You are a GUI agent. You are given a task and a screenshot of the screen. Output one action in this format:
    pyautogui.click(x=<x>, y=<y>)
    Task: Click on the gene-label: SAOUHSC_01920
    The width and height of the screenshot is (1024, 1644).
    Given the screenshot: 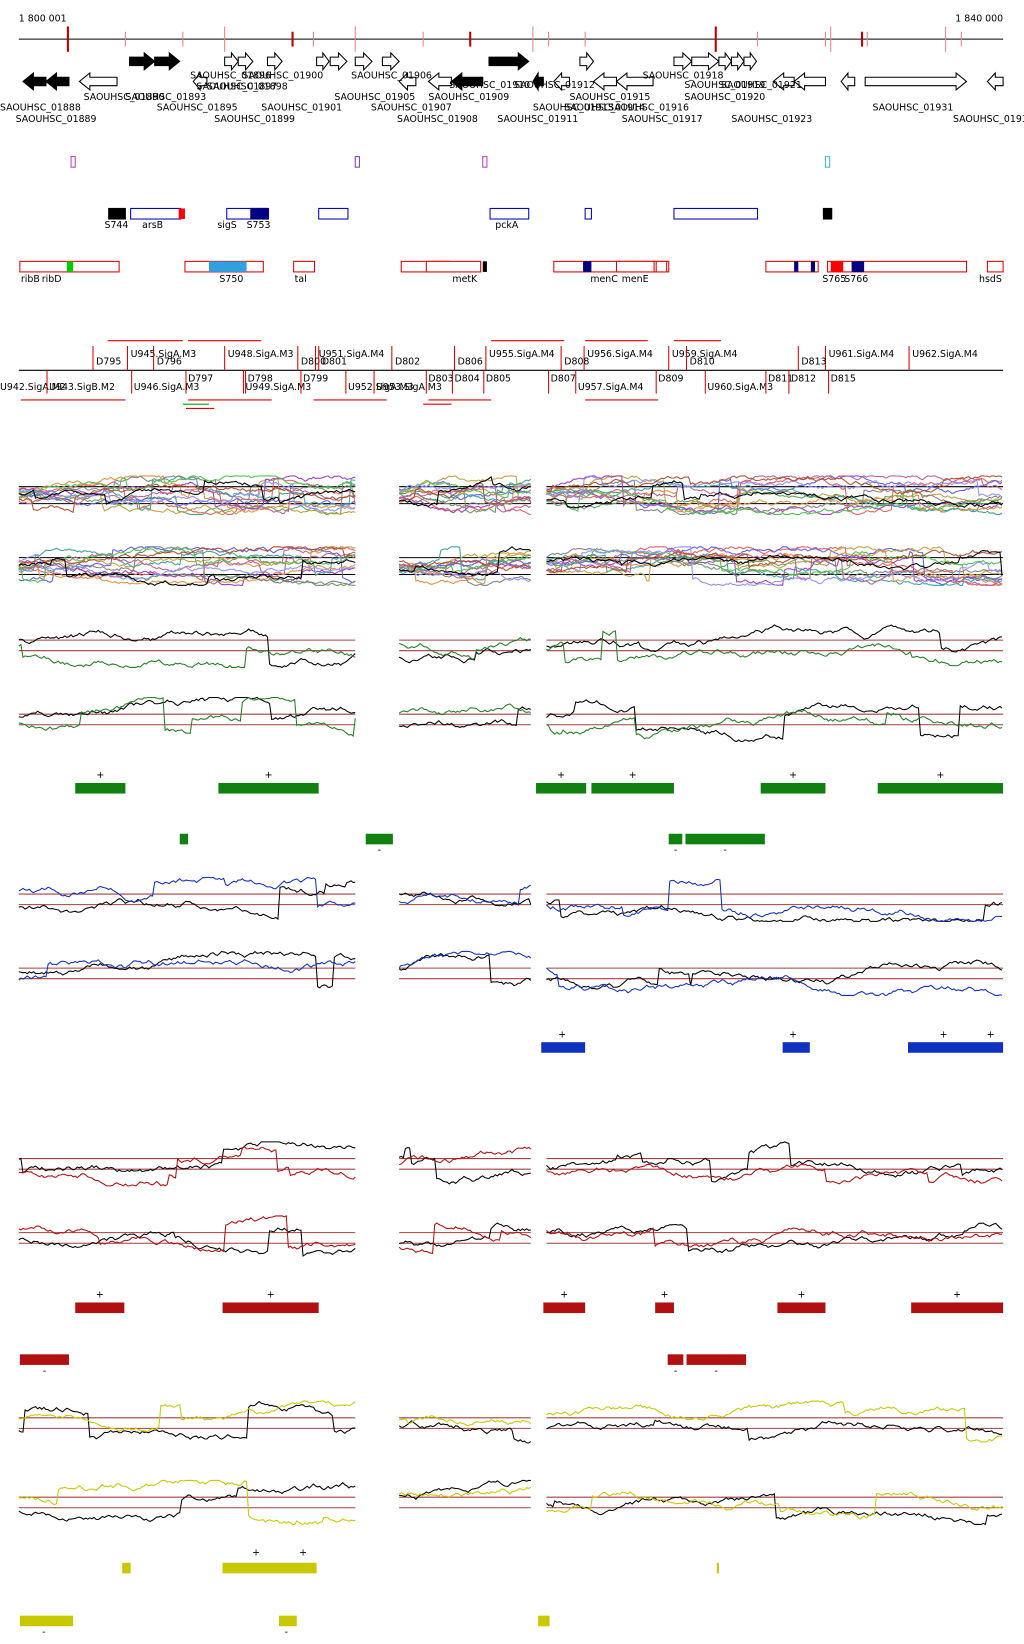 What is the action you would take?
    pyautogui.click(x=724, y=97)
    